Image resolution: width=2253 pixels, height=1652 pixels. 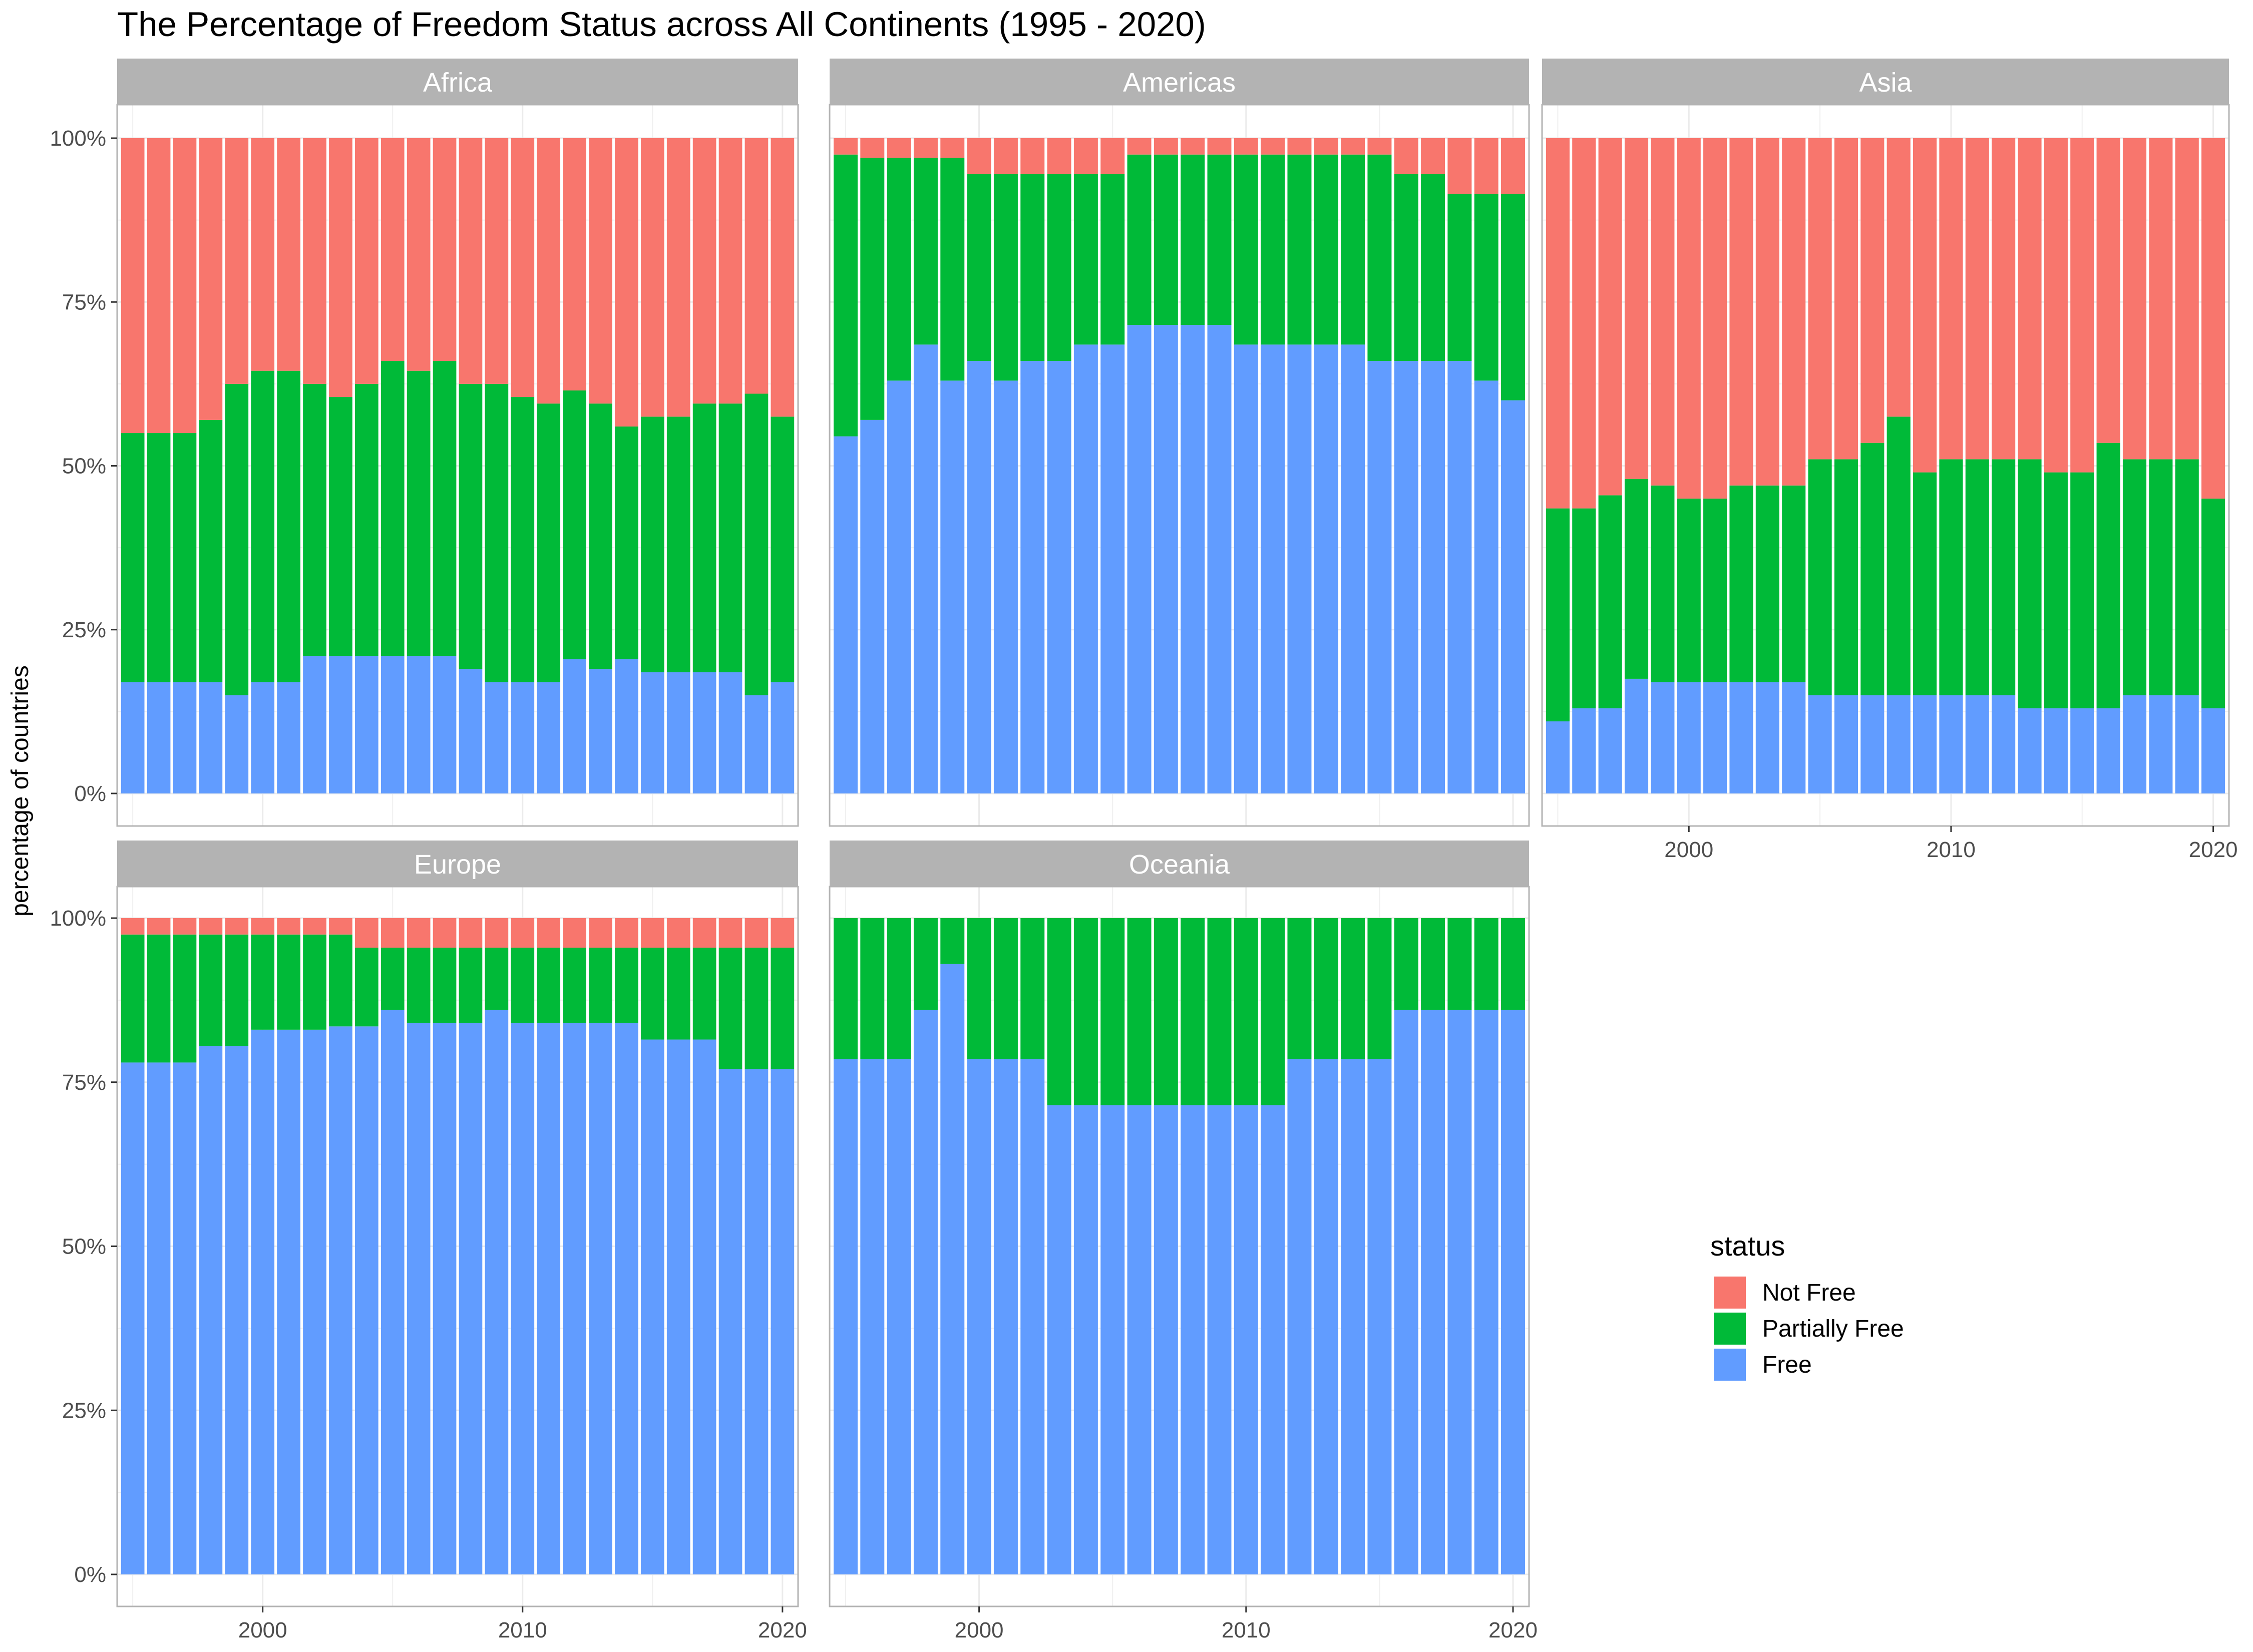 What do you see at coordinates (458, 865) in the screenshot?
I see `facet-strip-label: Europe` at bounding box center [458, 865].